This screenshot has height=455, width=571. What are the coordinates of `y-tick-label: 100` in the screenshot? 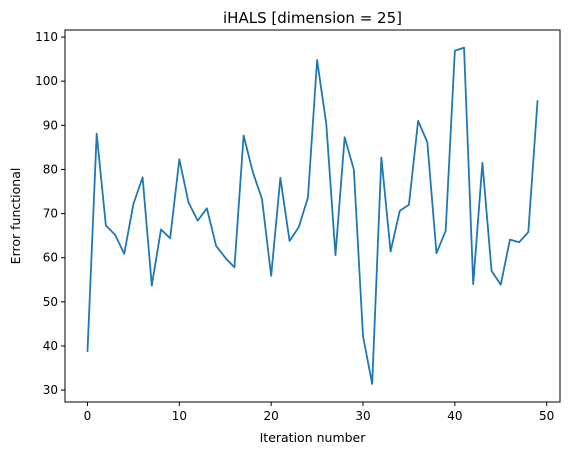 It's located at (46, 81).